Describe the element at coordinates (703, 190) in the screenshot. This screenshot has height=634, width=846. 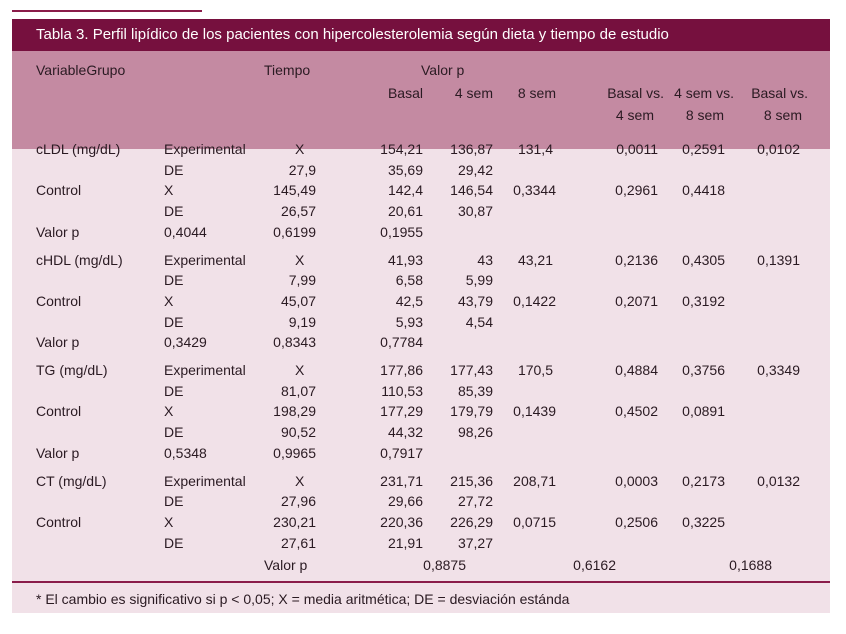
I see `cldl-ctrl-p2: 0,4418` at that location.